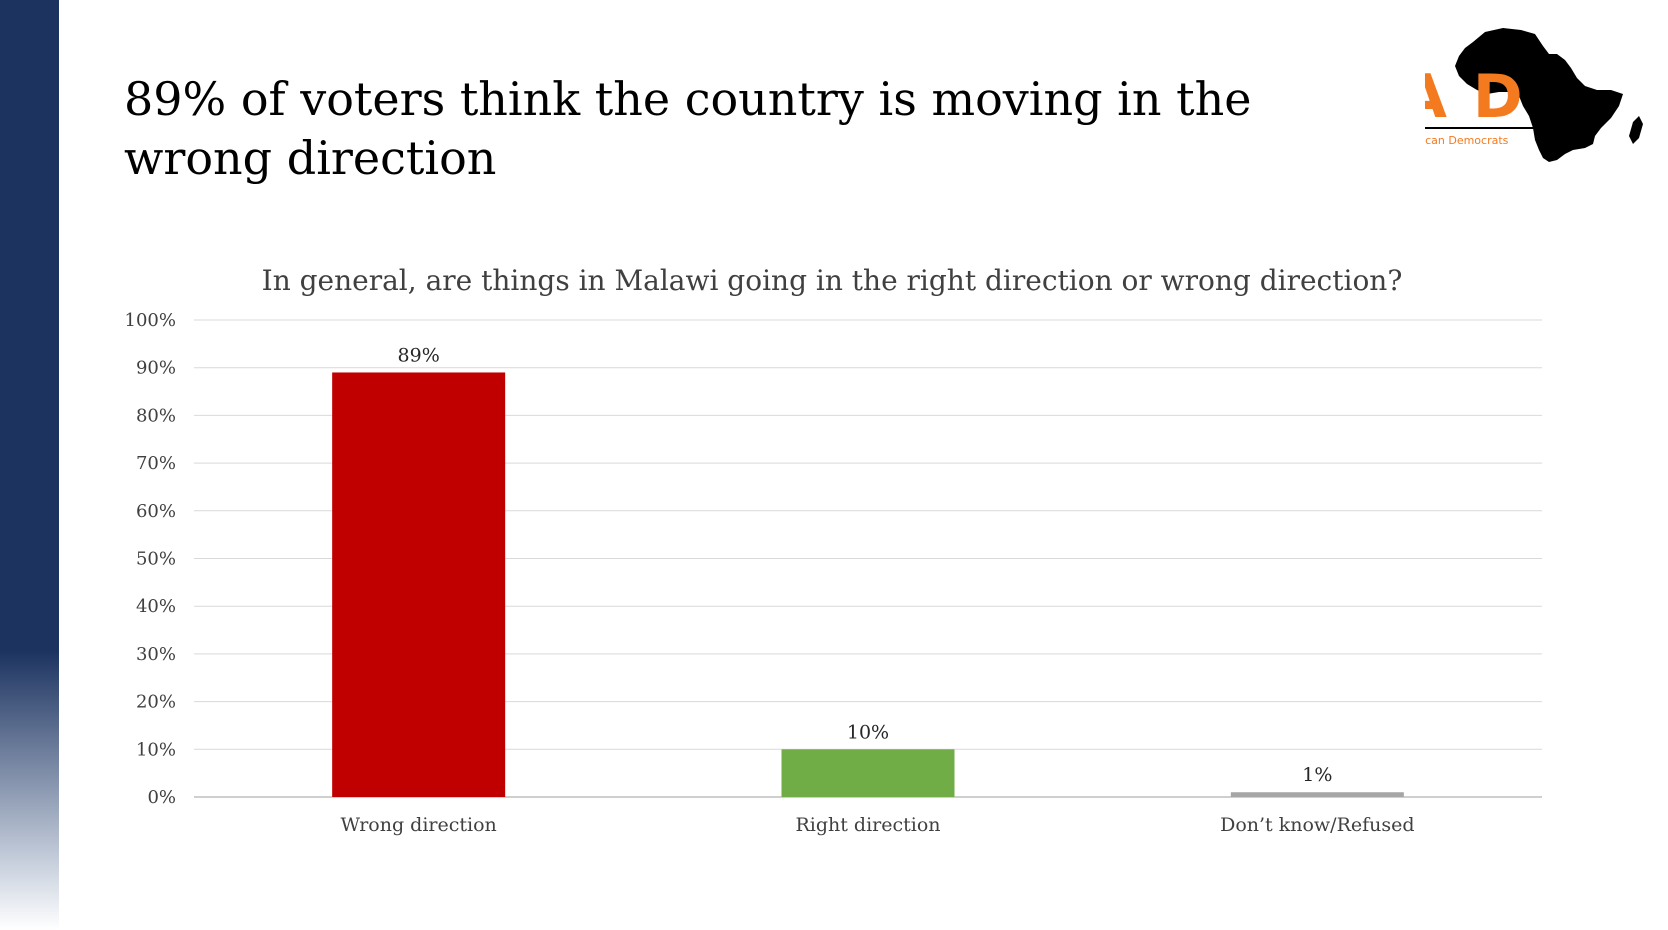 The width and height of the screenshot is (1668, 930). What do you see at coordinates (156, 606) in the screenshot?
I see `y-tick-label: 40%` at bounding box center [156, 606].